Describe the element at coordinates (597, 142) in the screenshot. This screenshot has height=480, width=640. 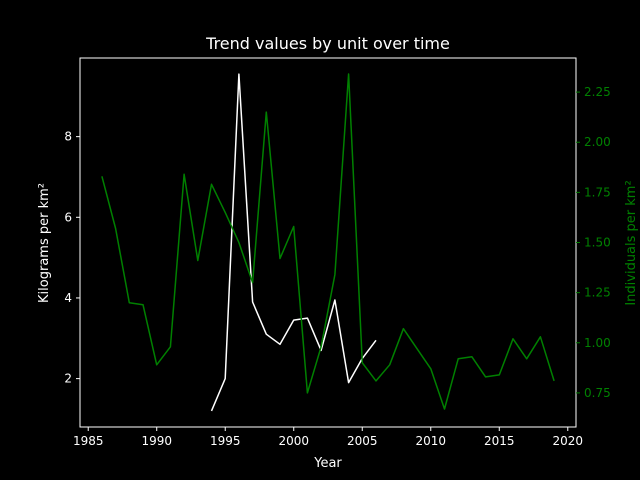
I see `y-right-tick-label: 2.00` at that location.